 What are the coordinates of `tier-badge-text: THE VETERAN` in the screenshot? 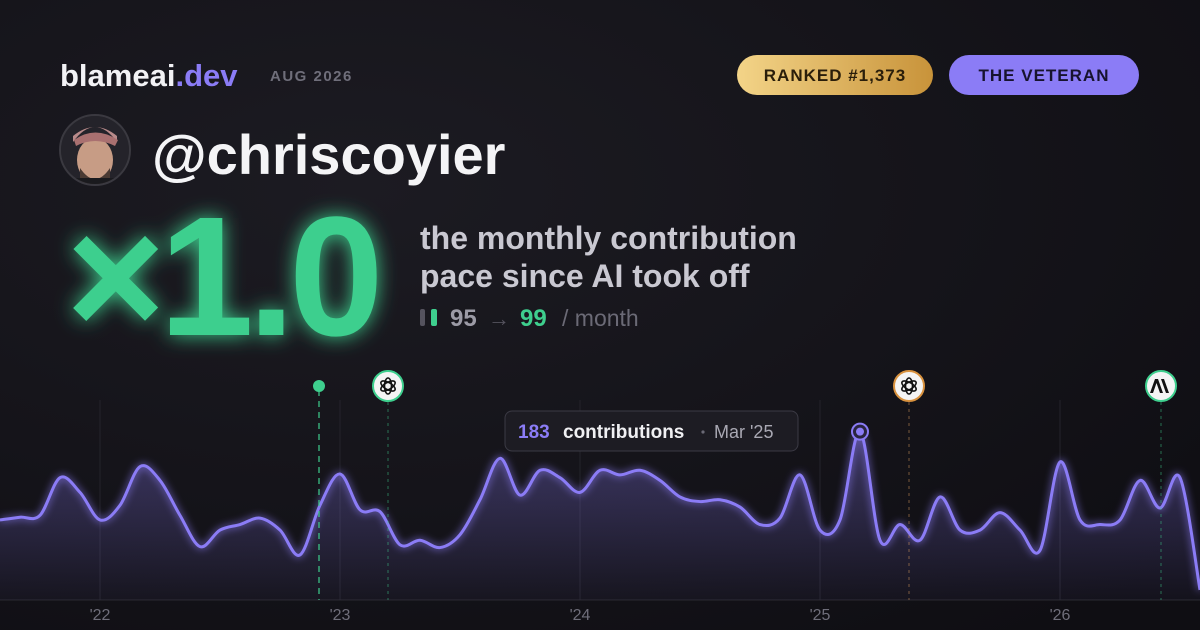 It's located at (1044, 75).